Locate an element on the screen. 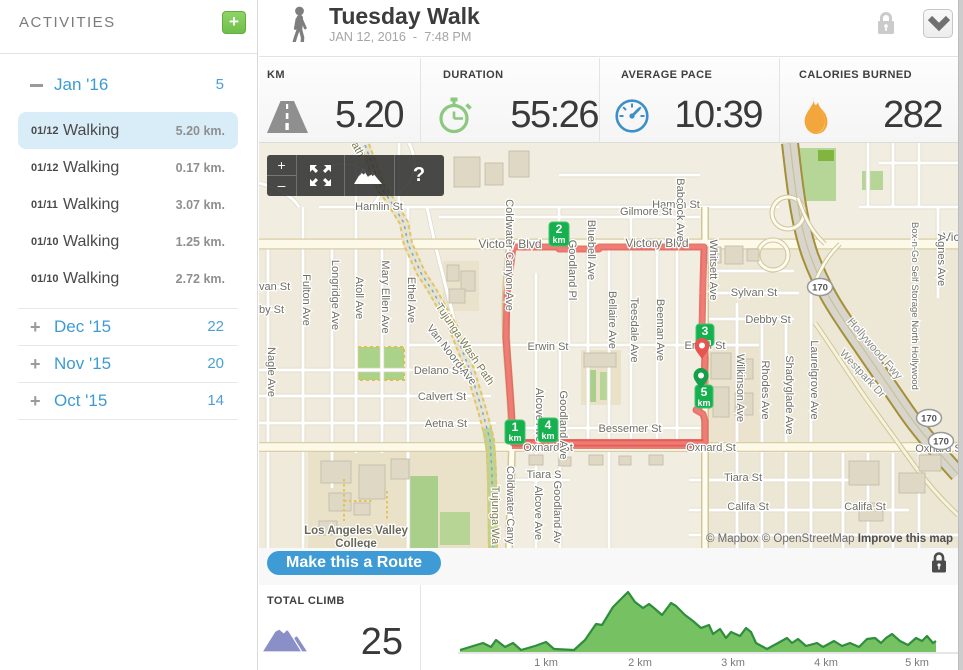 Image resolution: width=963 pixels, height=670 pixels. svg-text: 3 km is located at coordinates (733, 663).